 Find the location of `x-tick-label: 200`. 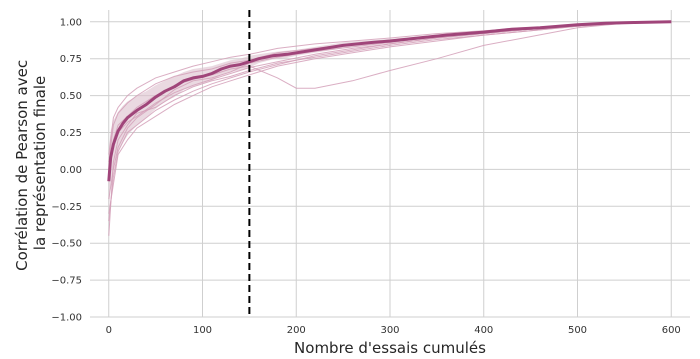

x-tick-label: 200 is located at coordinates (296, 330).